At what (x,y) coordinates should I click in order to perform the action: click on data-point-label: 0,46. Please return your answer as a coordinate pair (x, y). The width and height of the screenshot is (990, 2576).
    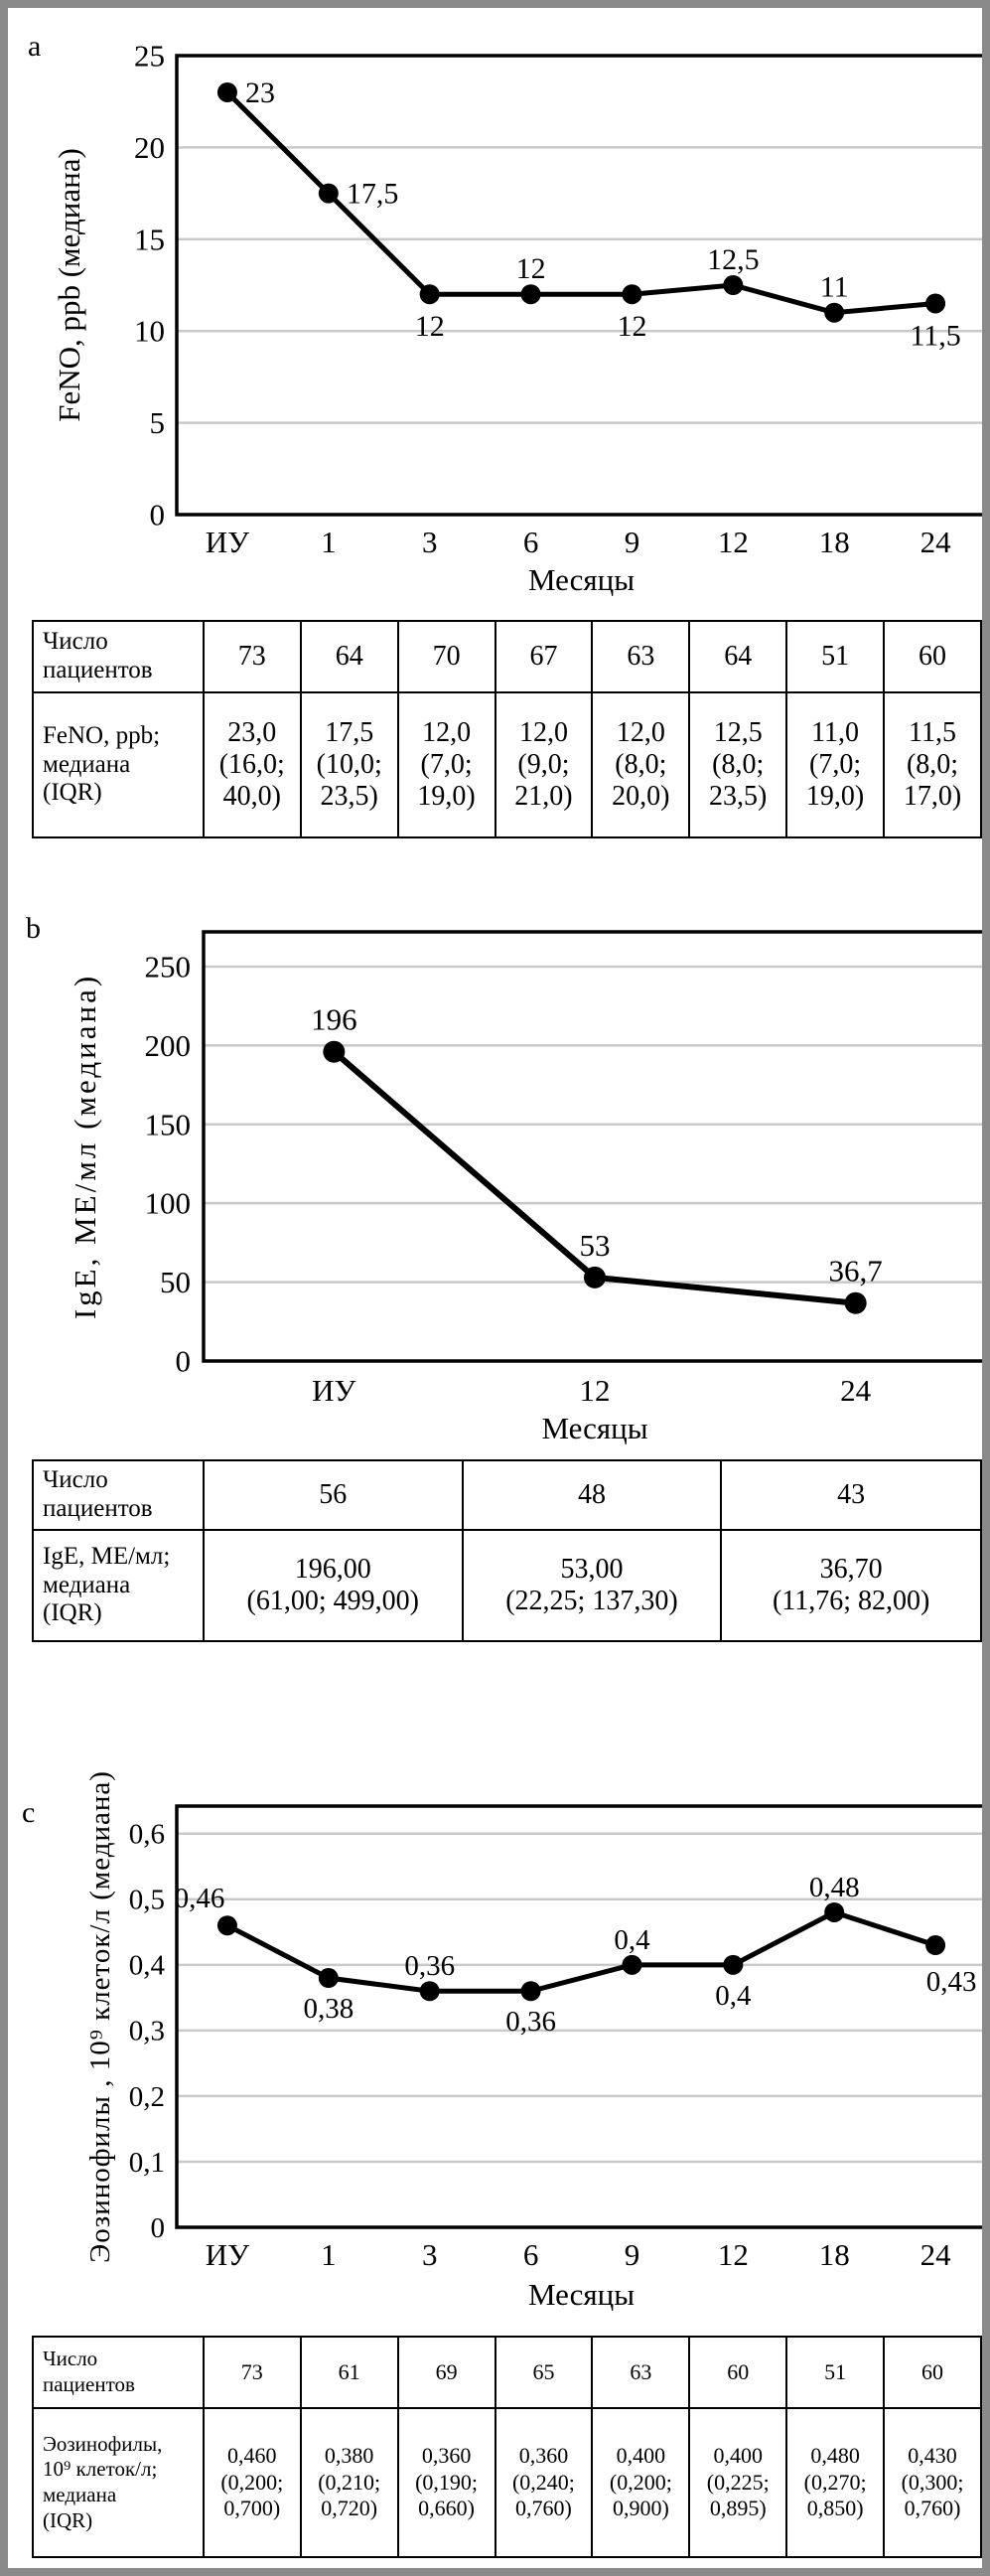
    Looking at the image, I should click on (200, 1898).